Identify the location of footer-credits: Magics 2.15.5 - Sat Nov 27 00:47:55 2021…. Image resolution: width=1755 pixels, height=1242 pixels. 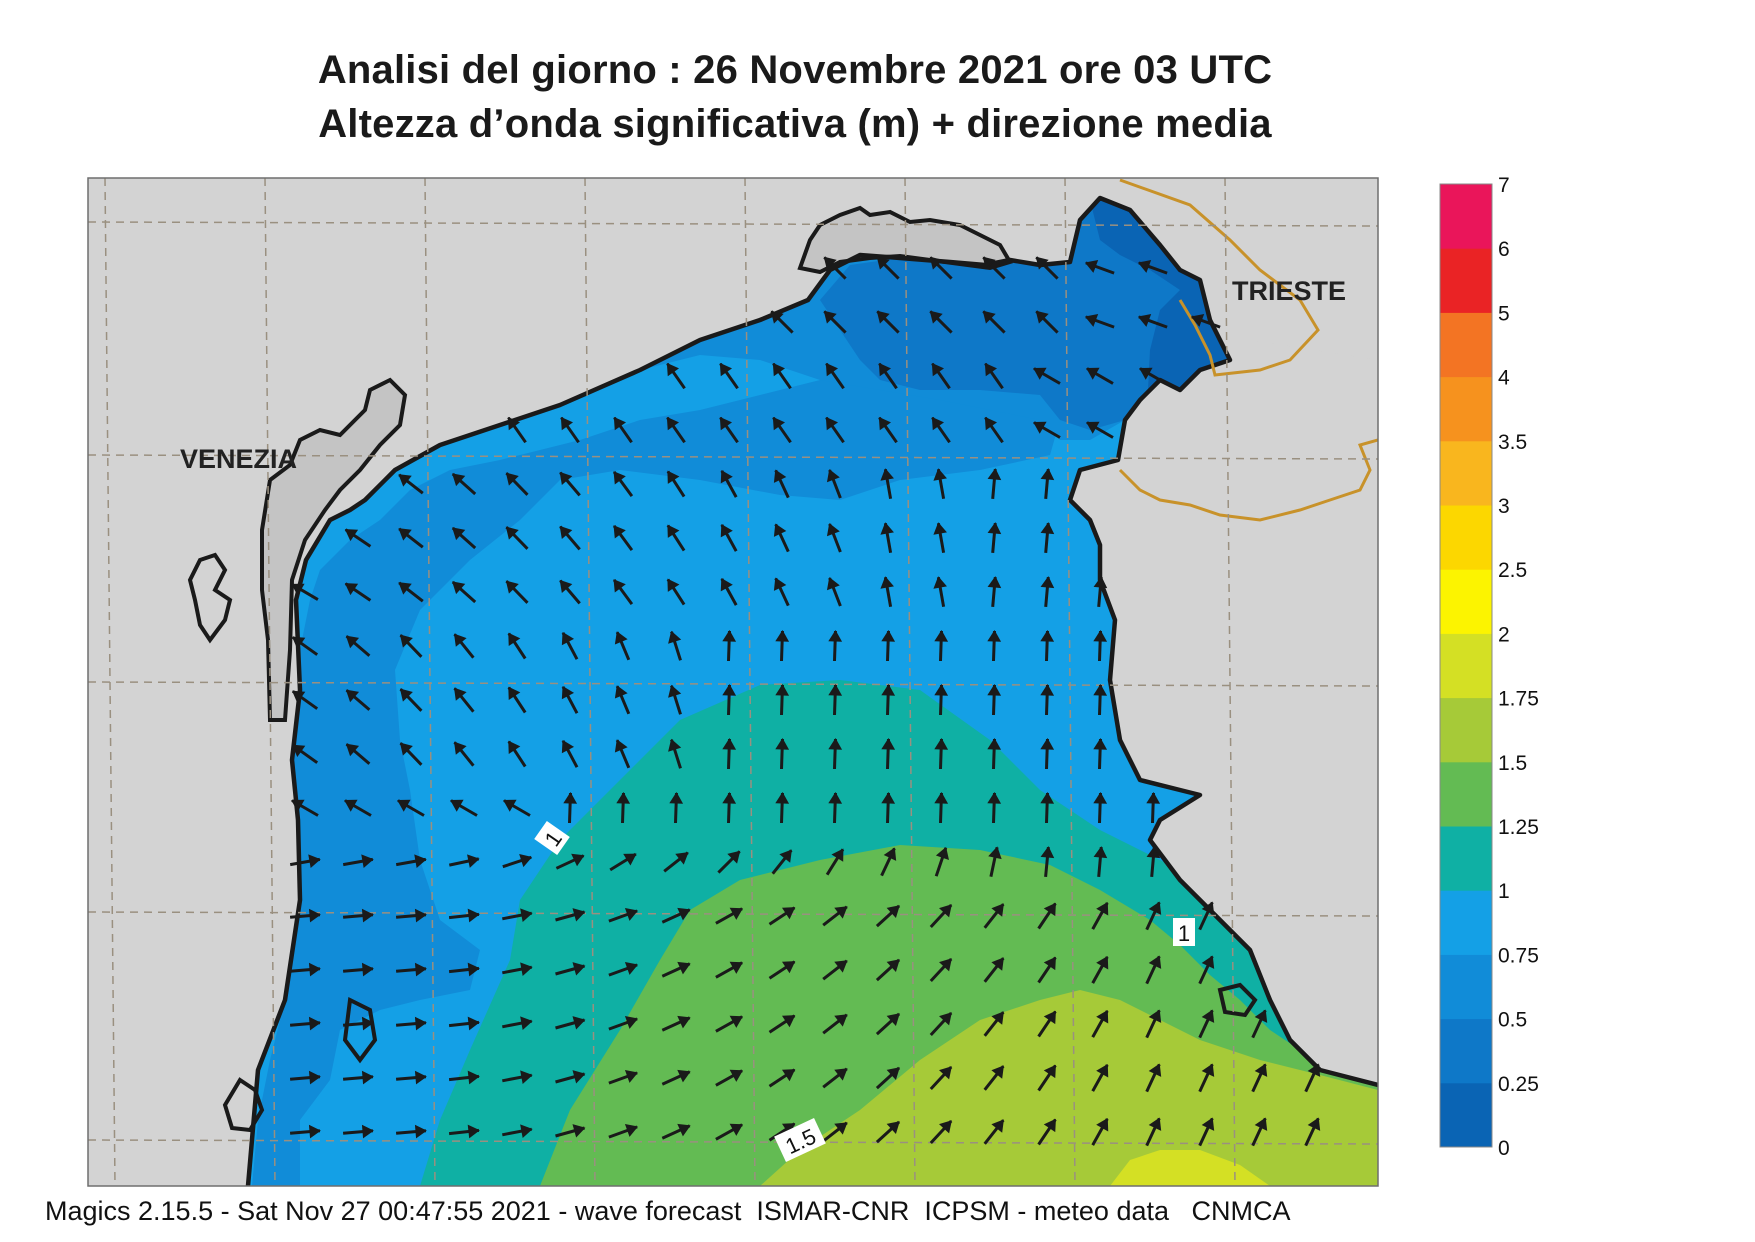
(668, 1211).